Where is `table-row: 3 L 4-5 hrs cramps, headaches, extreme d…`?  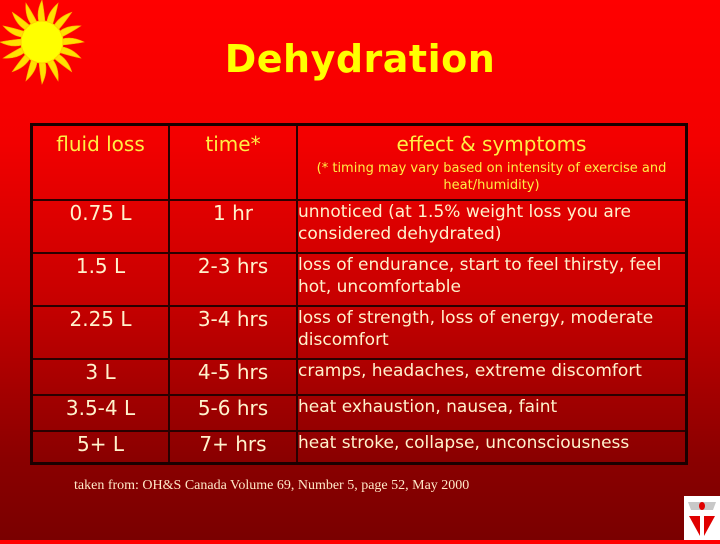
table-row: 3 L 4-5 hrs cramps, headaches, extreme d… is located at coordinates (359, 377).